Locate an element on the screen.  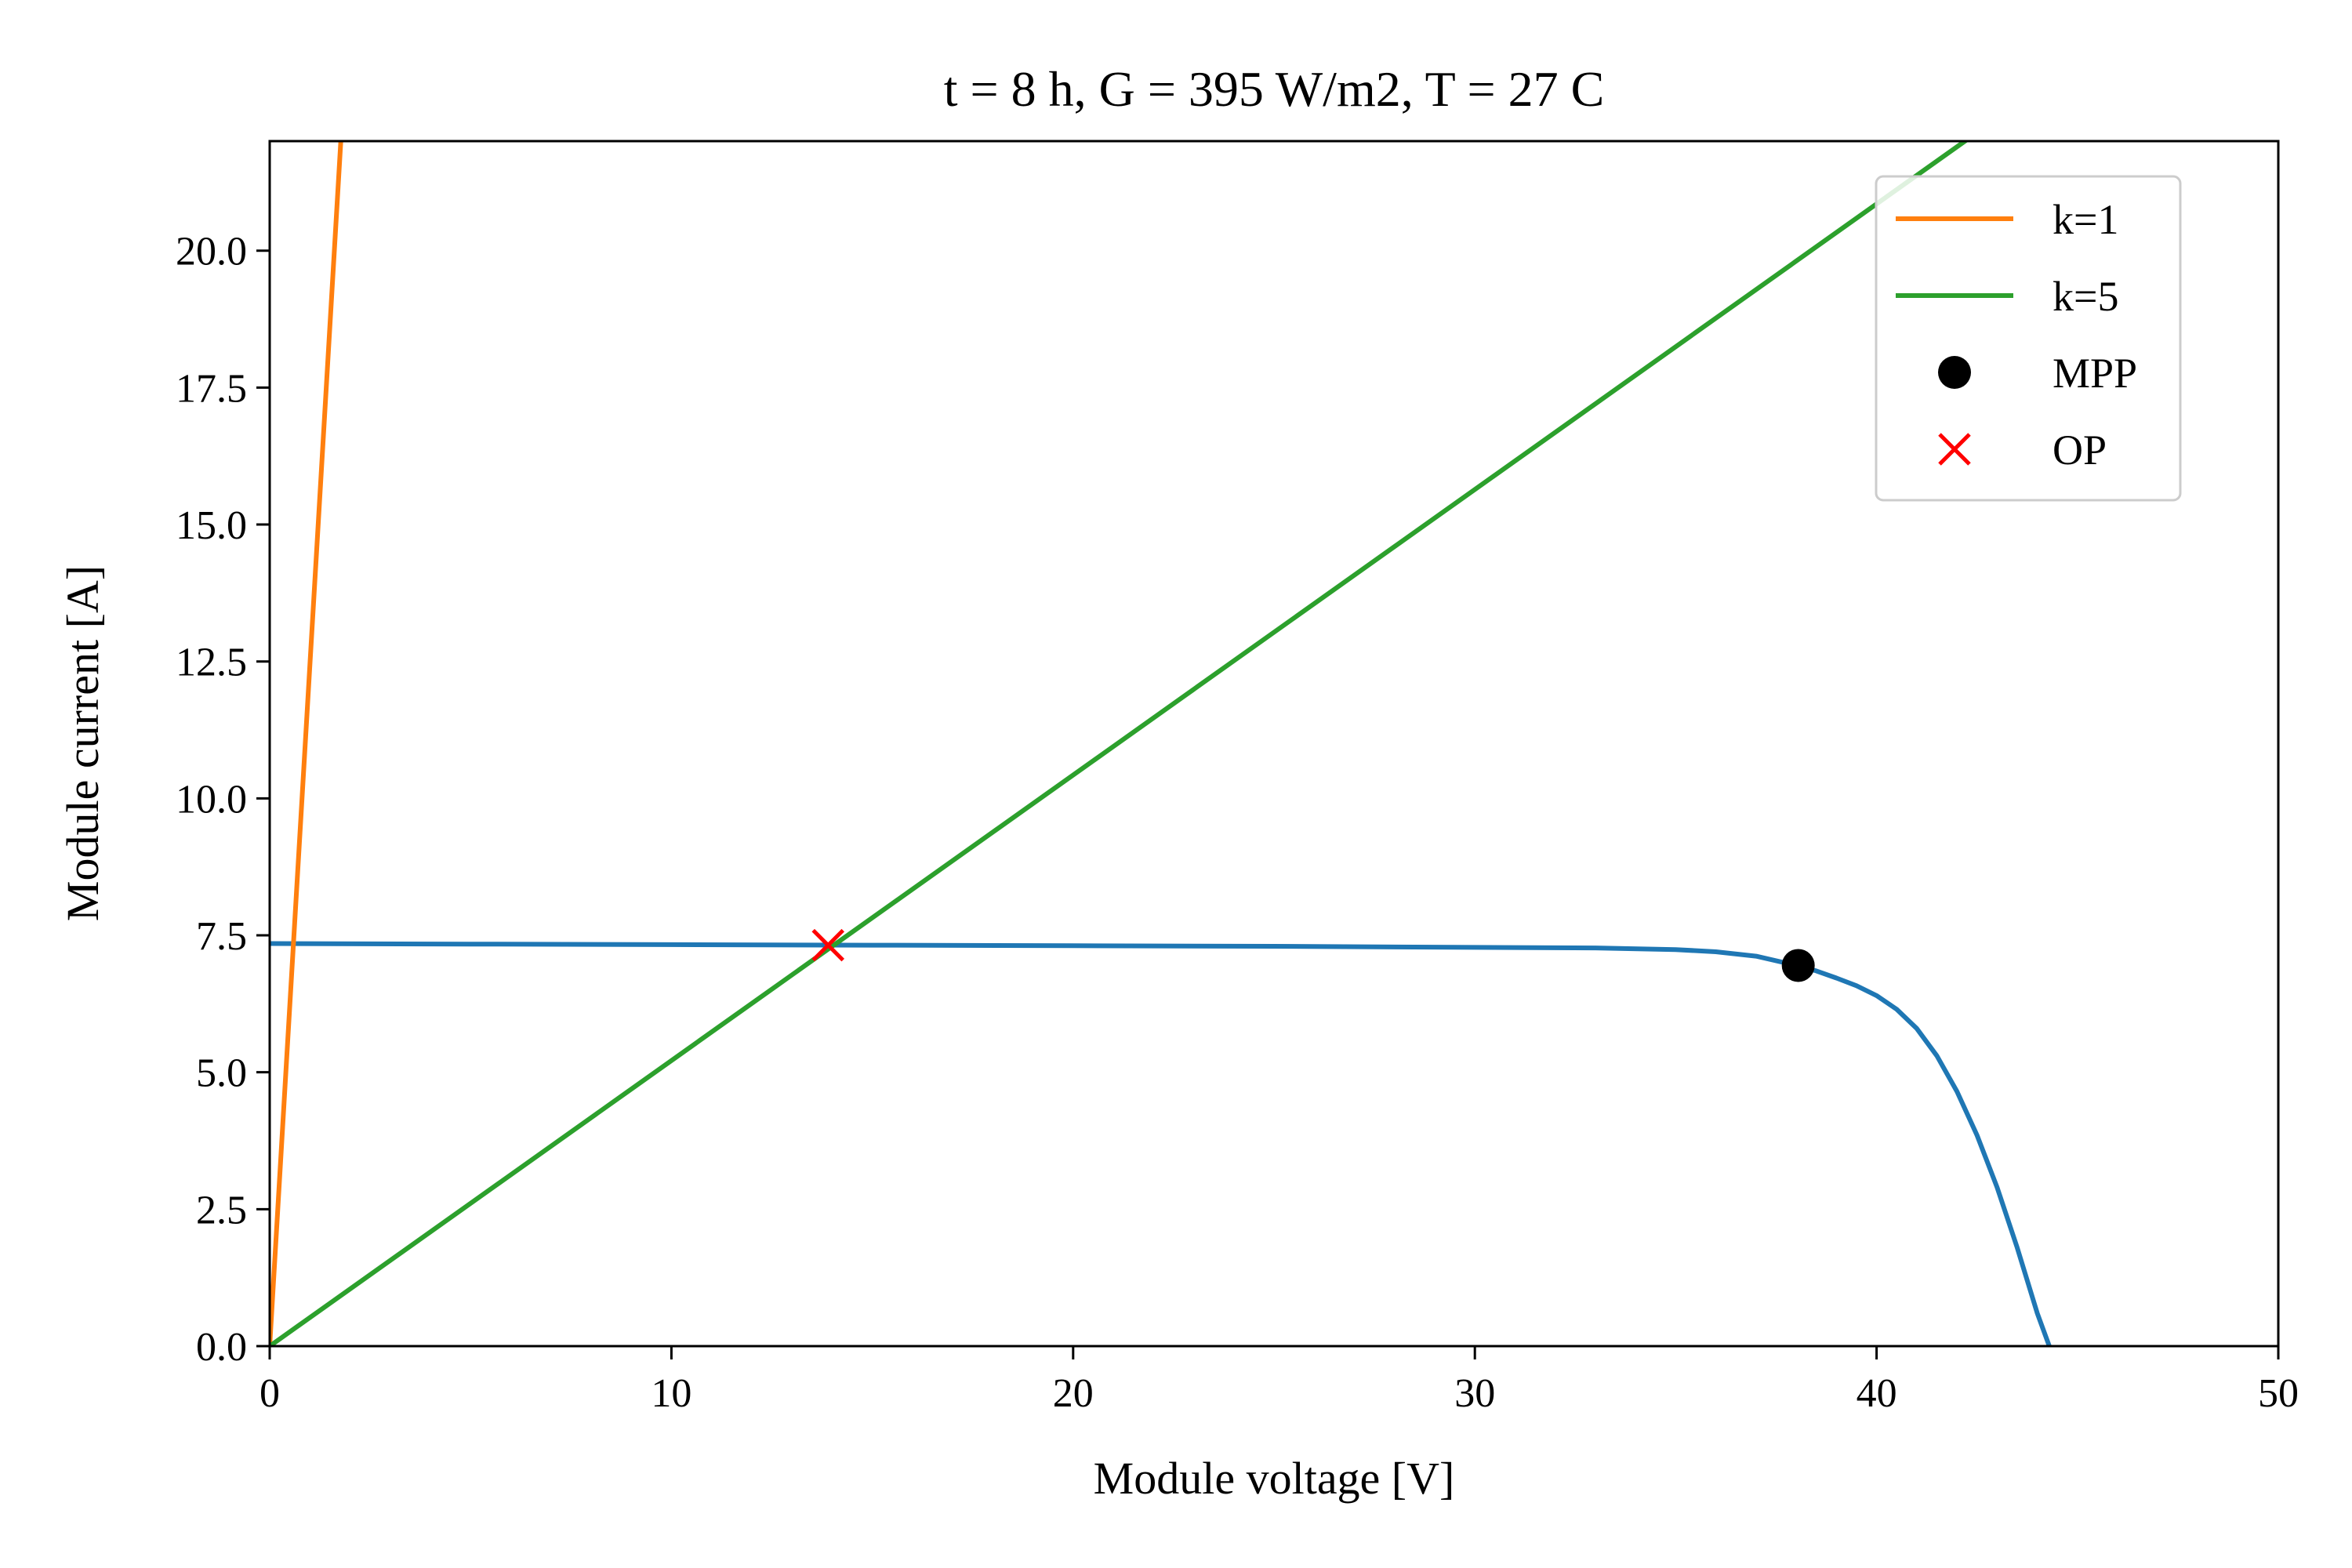
y-tick-label: 0.0 is located at coordinates (221, 1347).